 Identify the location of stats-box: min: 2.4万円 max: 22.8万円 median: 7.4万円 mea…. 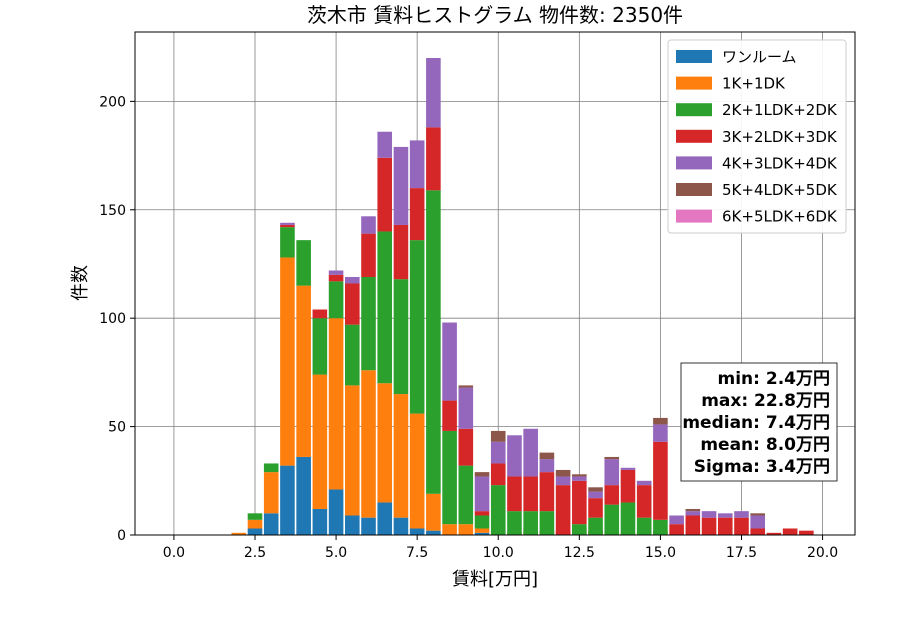
(759, 422).